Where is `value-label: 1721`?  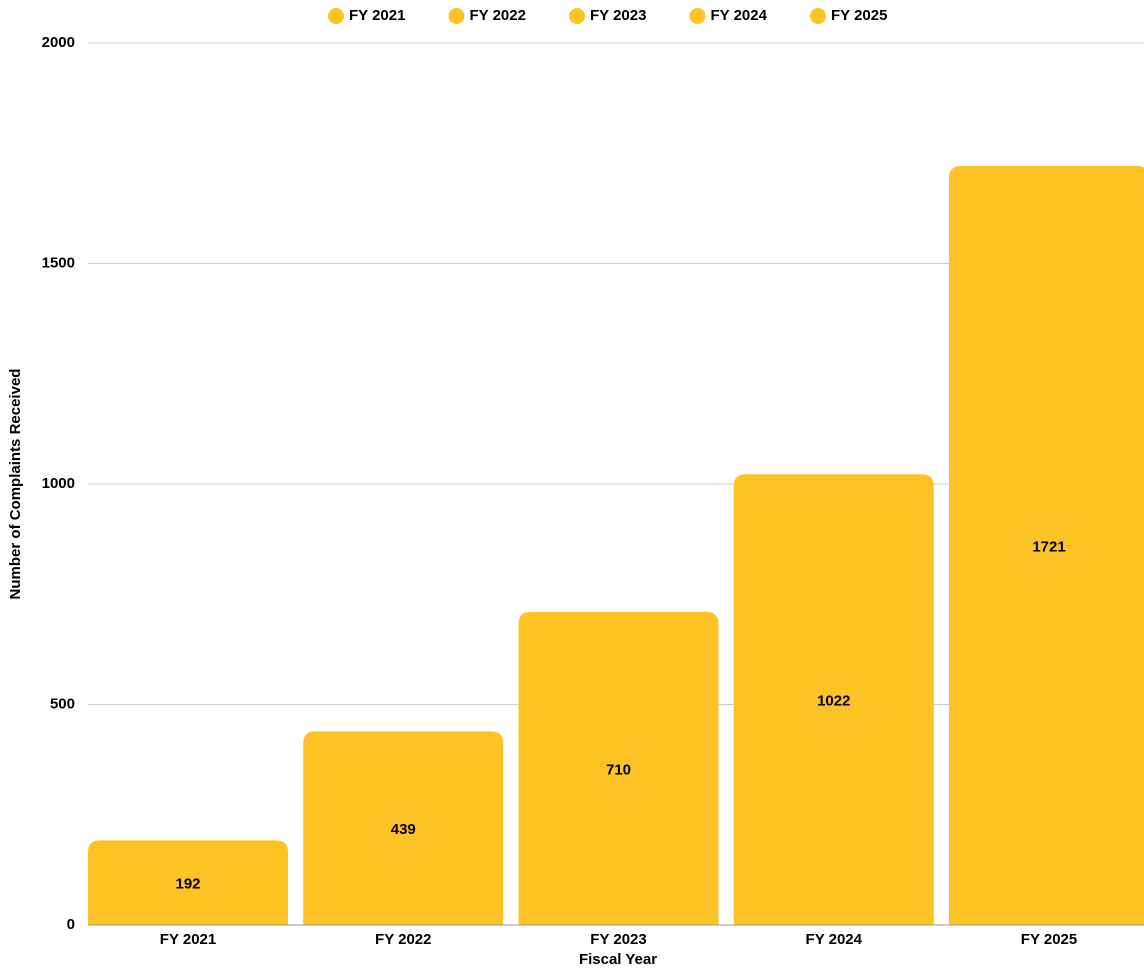
value-label: 1721 is located at coordinates (1048, 546).